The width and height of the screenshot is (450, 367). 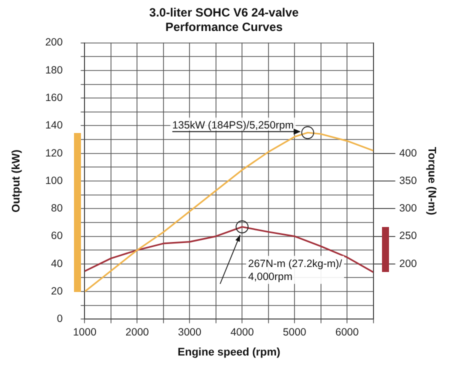 What do you see at coordinates (57, 291) in the screenshot?
I see `y-tick-label: 20` at bounding box center [57, 291].